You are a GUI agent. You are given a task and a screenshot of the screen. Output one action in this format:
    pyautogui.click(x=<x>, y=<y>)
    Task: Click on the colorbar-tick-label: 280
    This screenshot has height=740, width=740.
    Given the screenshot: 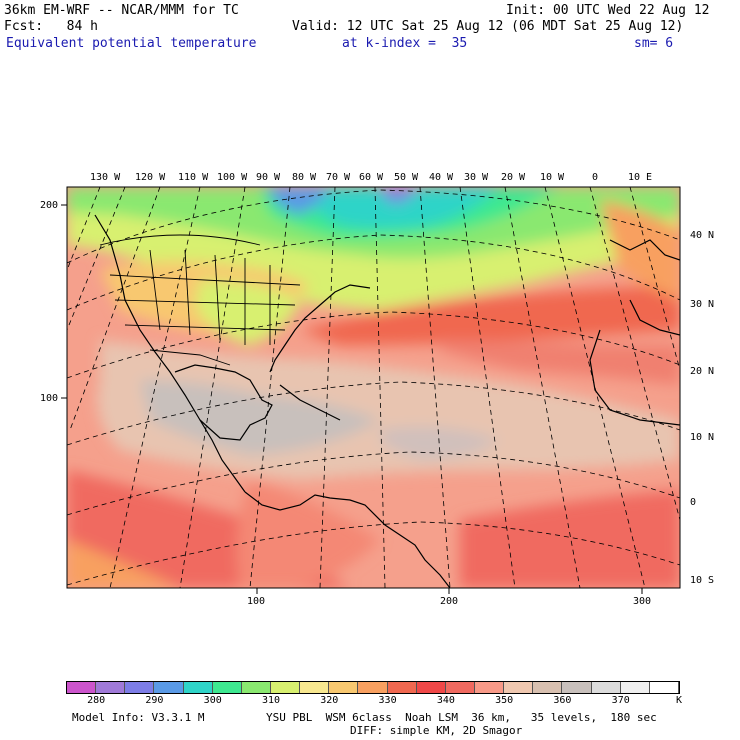 What is the action you would take?
    pyautogui.click(x=96, y=700)
    